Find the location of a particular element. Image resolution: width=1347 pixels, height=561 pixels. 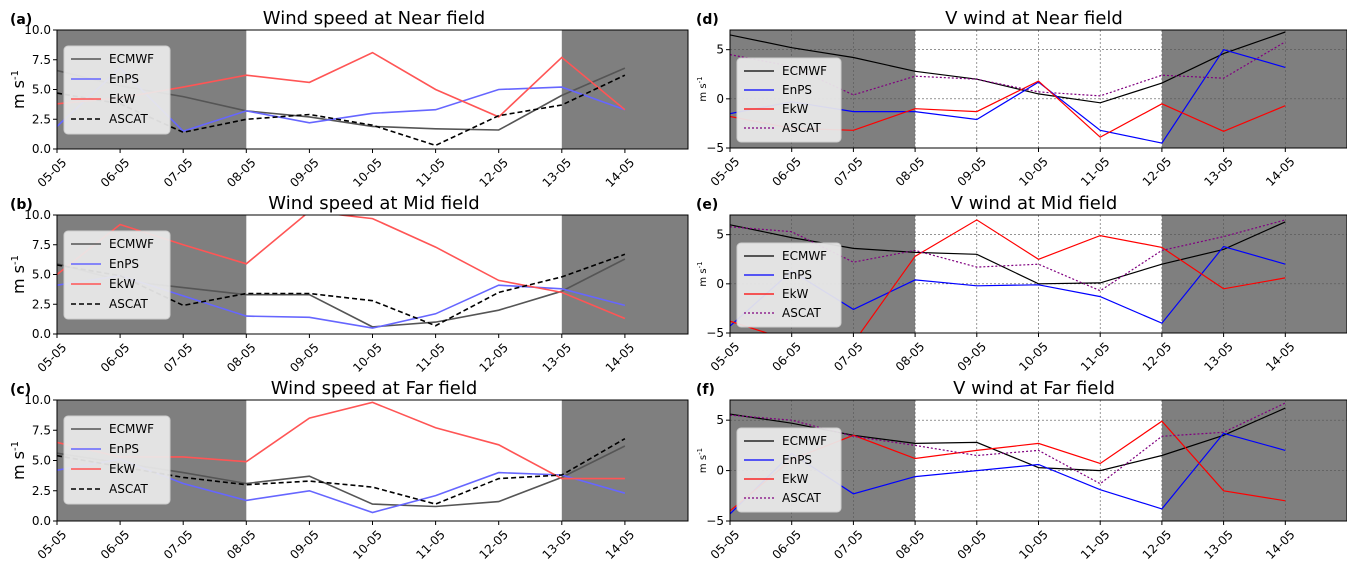

y-tick-label: 5.0 is located at coordinates (41, 90).